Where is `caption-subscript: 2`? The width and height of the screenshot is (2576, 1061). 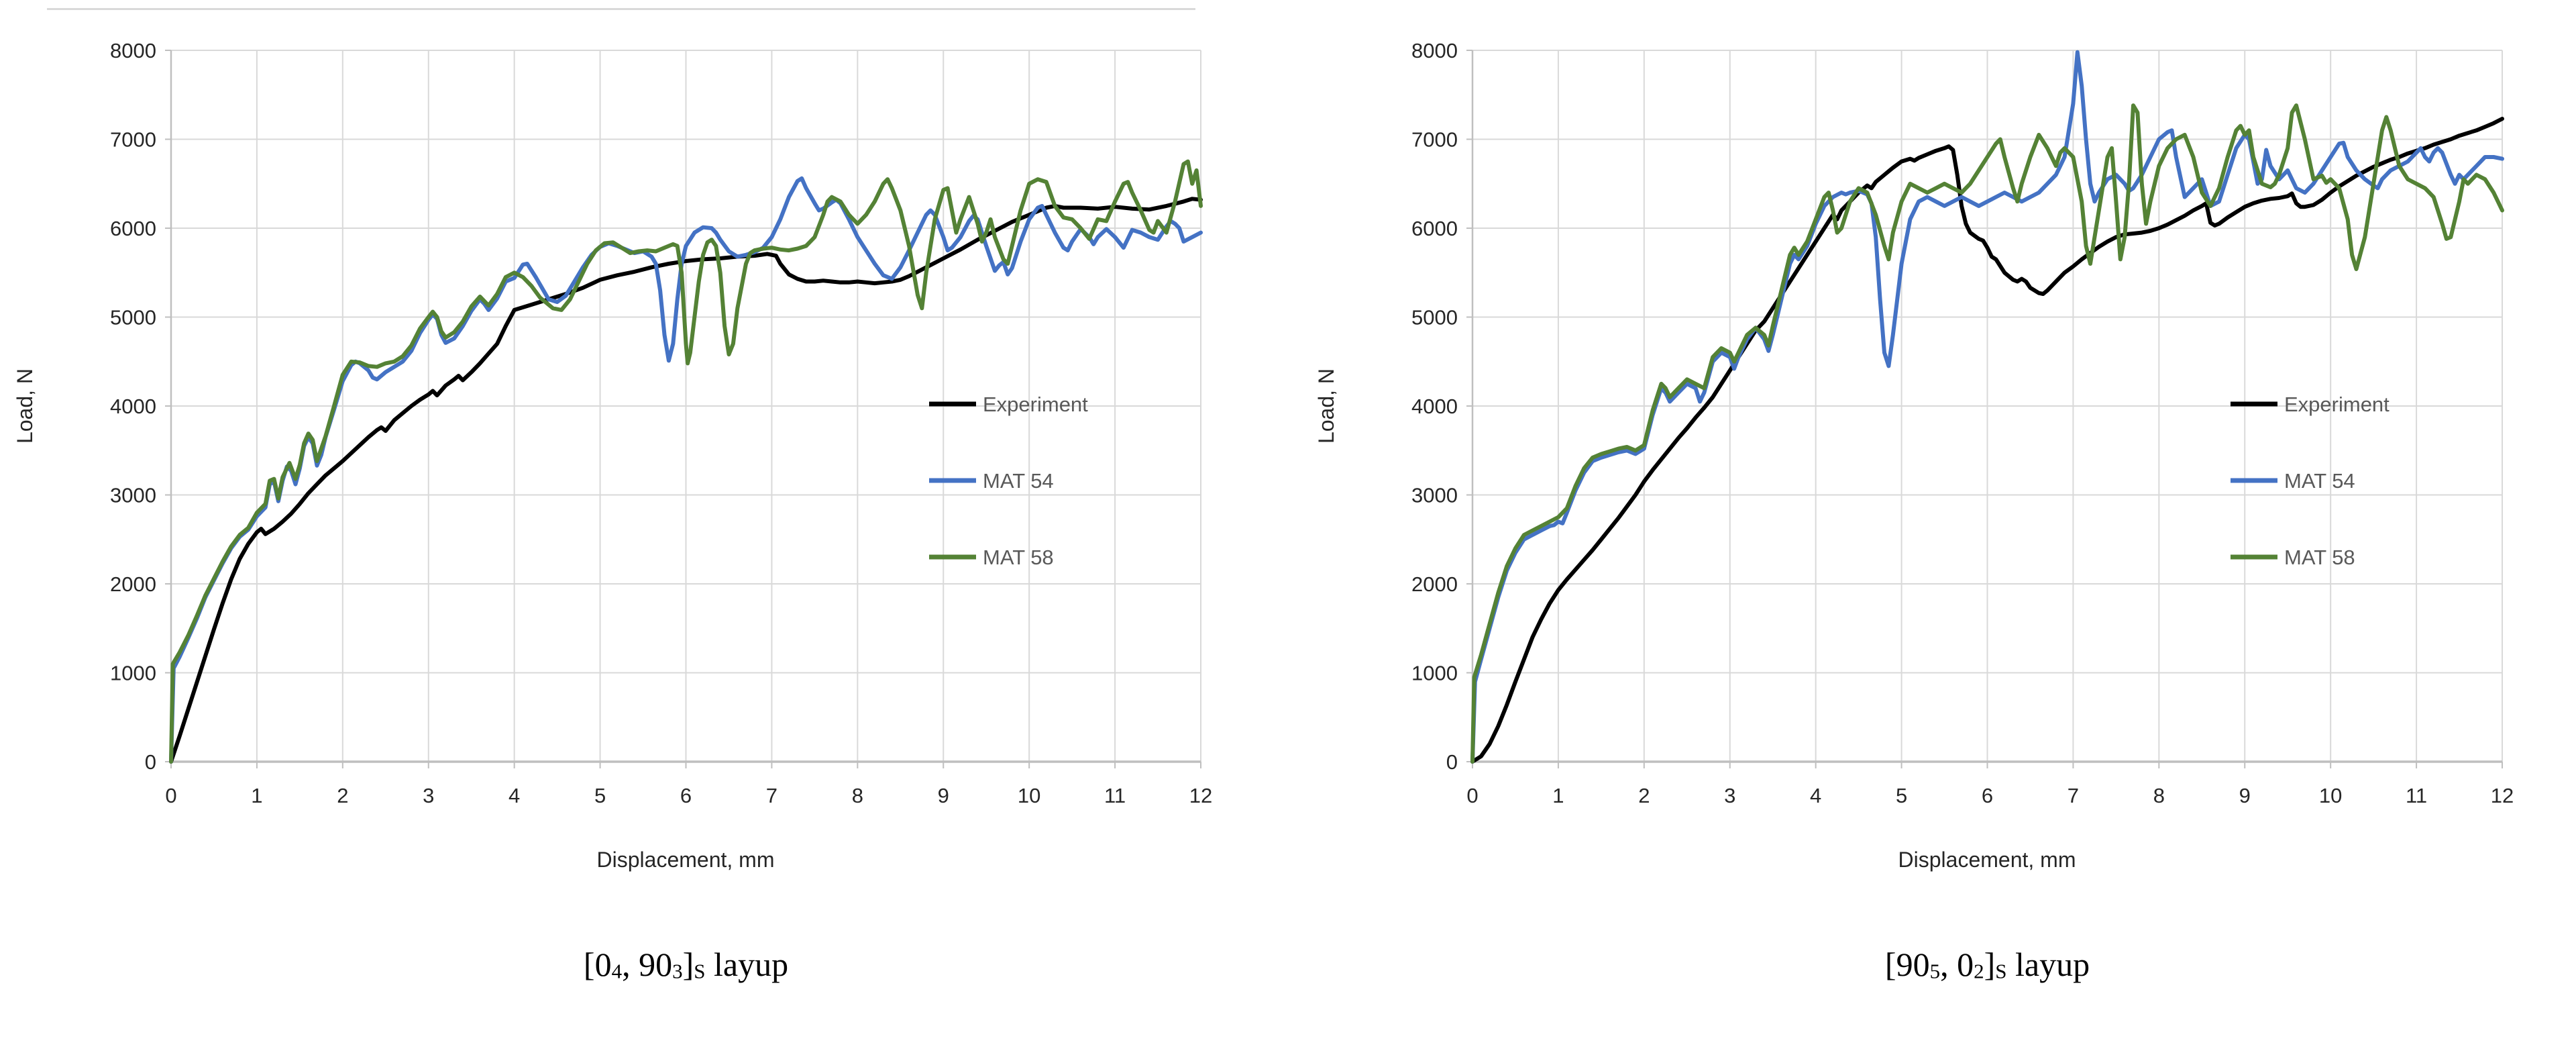 caption-subscript: 2 is located at coordinates (1979, 971).